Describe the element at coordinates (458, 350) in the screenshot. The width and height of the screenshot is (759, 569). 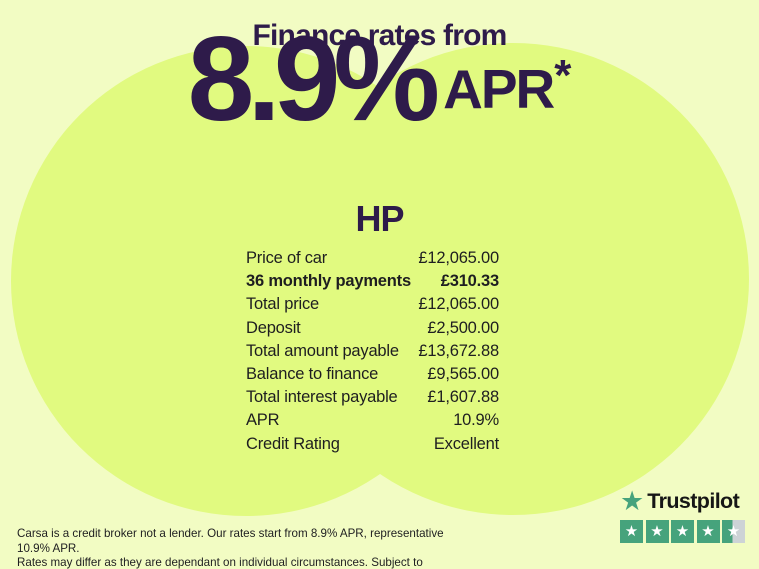
I see `row-value: £13,672.88` at that location.